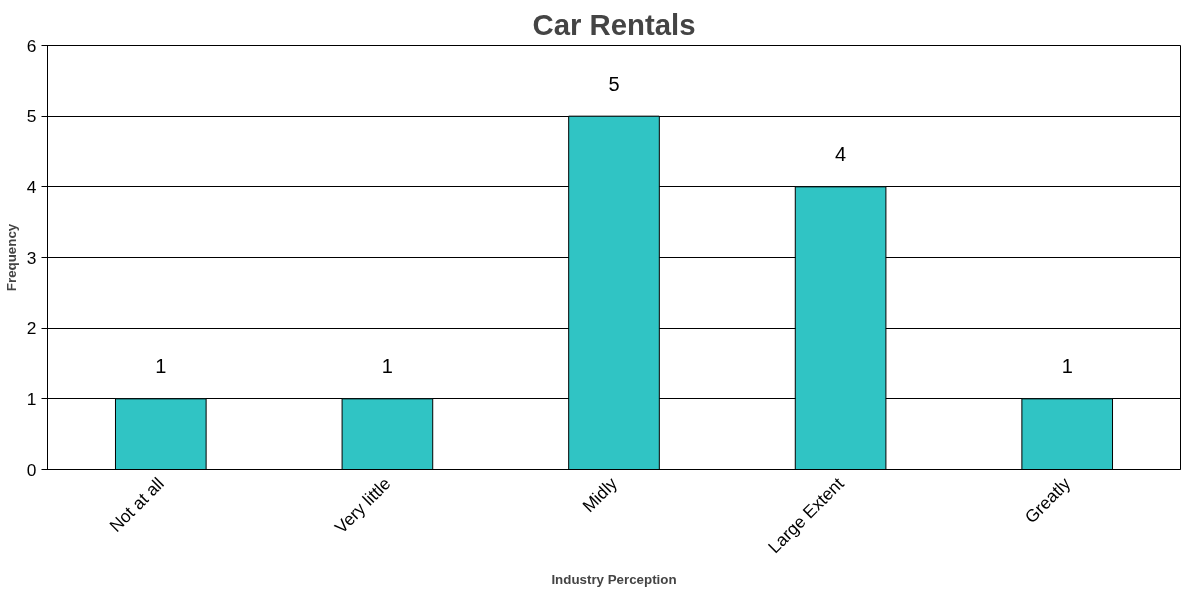 The width and height of the screenshot is (1197, 597). I want to click on chart-title: Car Rentals, so click(614, 24).